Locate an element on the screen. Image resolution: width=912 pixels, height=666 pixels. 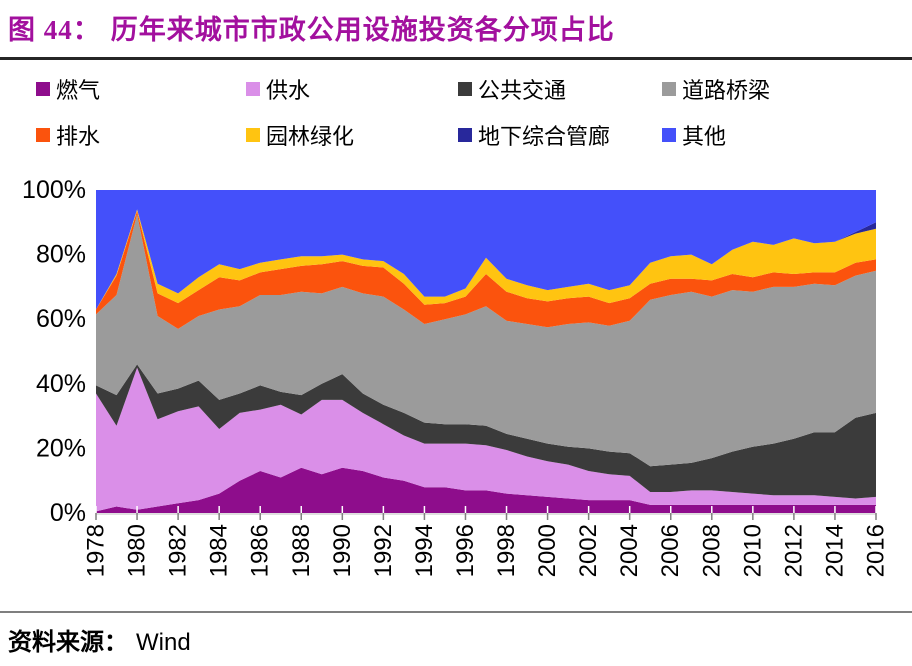
legend-label: 供水 is located at coordinates (288, 90).